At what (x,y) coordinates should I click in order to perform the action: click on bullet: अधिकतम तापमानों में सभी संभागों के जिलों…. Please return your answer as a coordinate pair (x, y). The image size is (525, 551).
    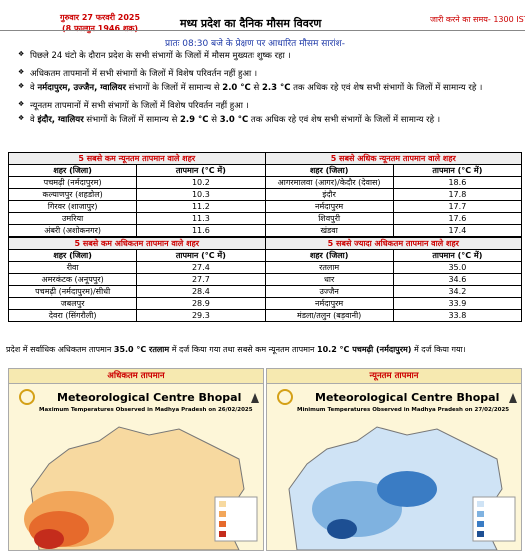
    Looking at the image, I should click on (250, 73).